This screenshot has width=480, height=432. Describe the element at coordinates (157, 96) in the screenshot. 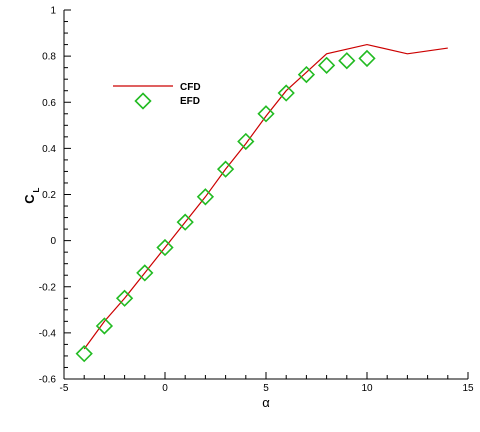

I see `legend: CFD EFD` at that location.